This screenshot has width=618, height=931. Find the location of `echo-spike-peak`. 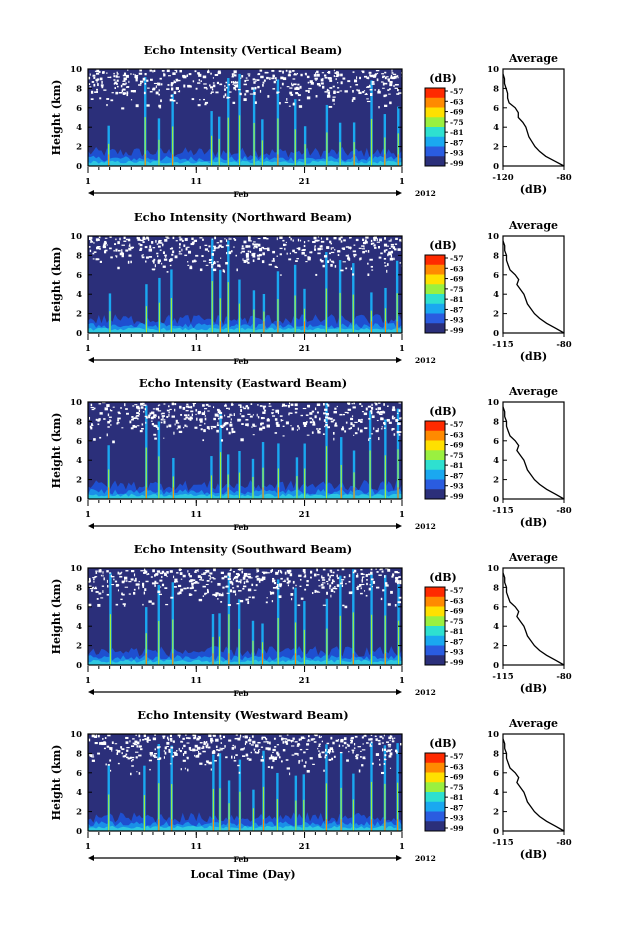

echo-spike-peak is located at coordinates (341, 825).